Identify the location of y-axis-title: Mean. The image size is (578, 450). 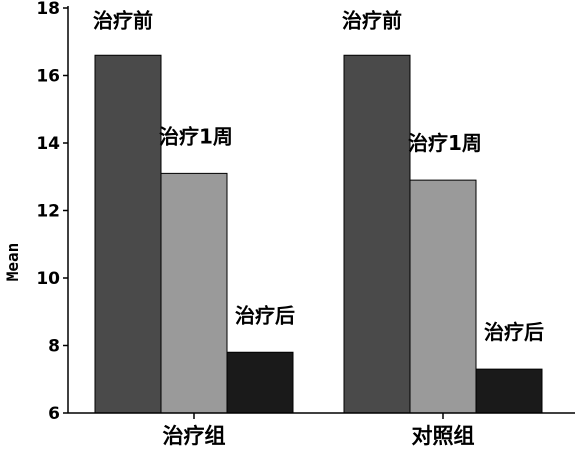
(12, 262).